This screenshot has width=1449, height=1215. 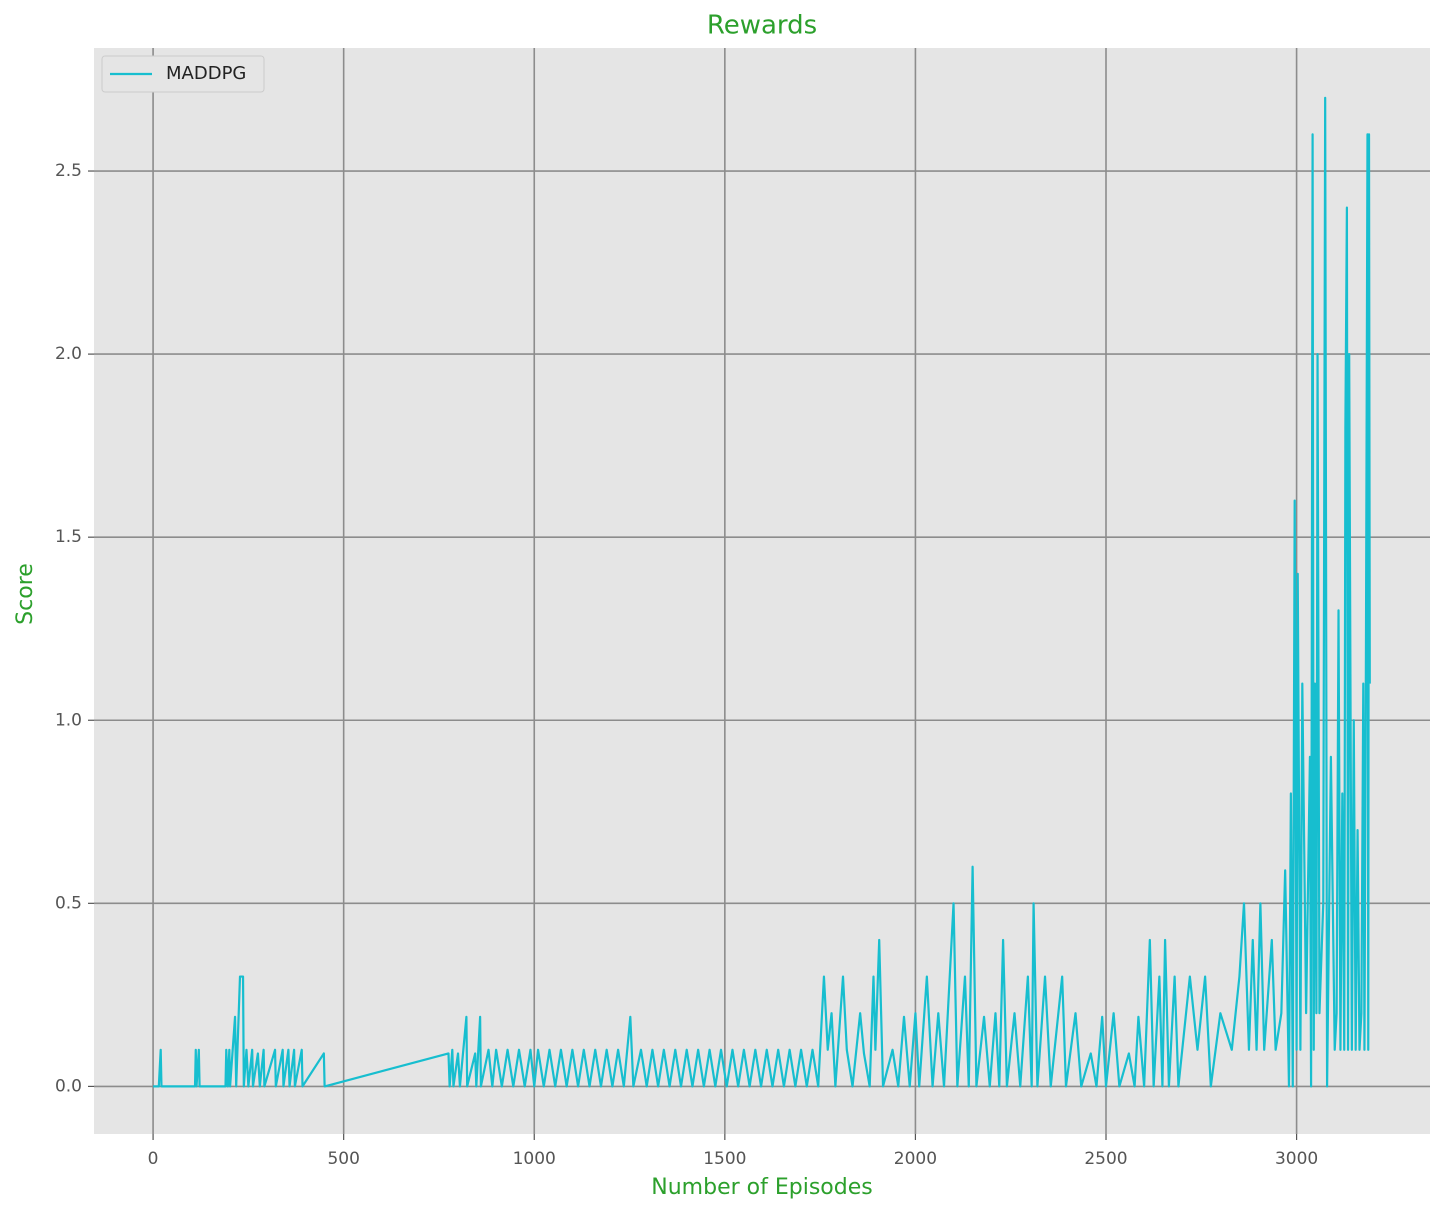 I want to click on y-tick-label: 1.5, so click(x=68, y=537).